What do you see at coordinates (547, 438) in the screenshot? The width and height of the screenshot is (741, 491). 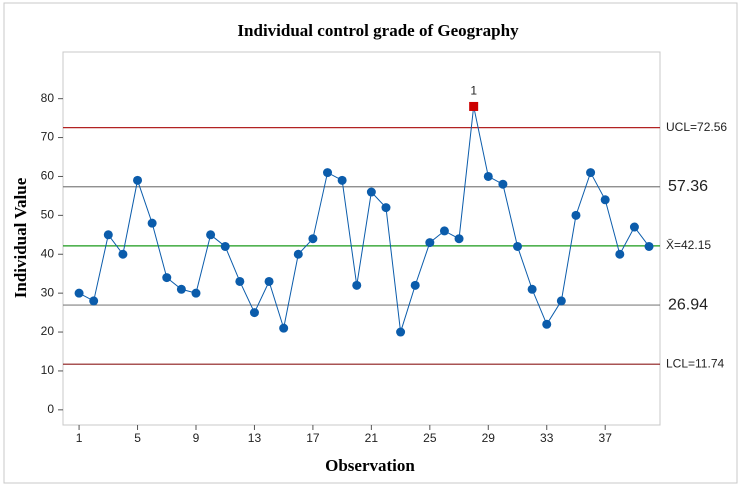 I see `x-tick-label: 33` at bounding box center [547, 438].